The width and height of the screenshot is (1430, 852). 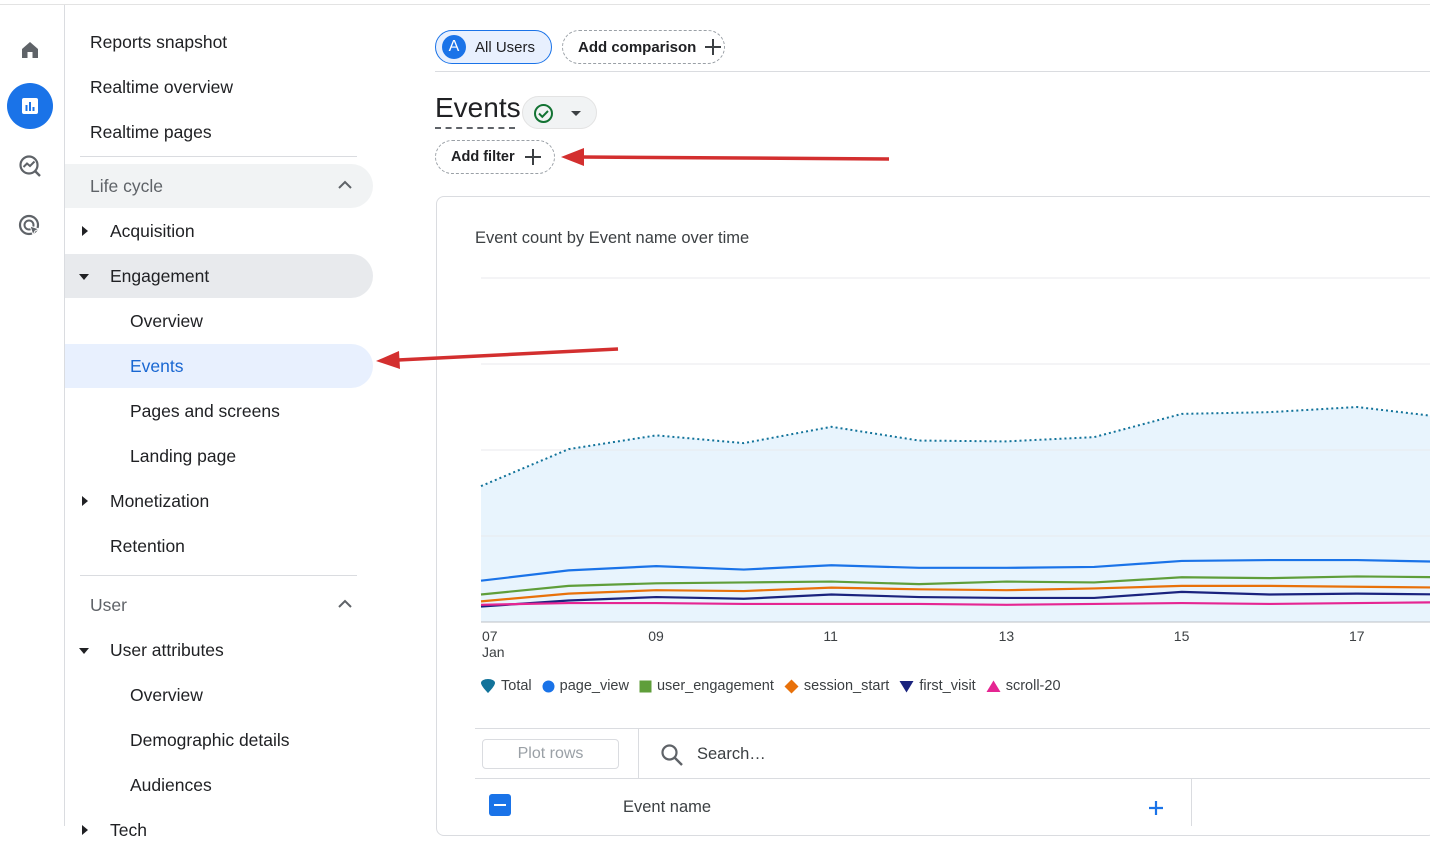 What do you see at coordinates (219, 546) in the screenshot?
I see `nav-retention: Retention` at bounding box center [219, 546].